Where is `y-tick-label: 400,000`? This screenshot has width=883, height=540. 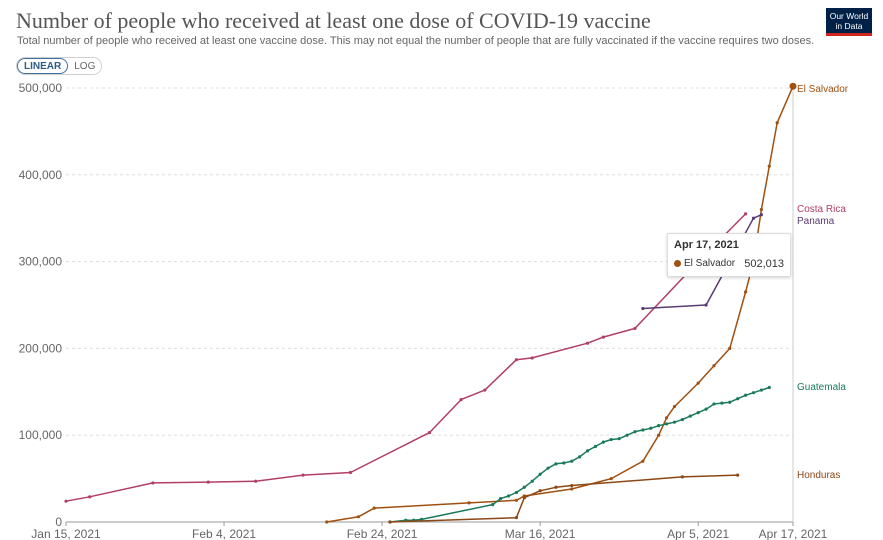 y-tick-label: 400,000 is located at coordinates (41, 175).